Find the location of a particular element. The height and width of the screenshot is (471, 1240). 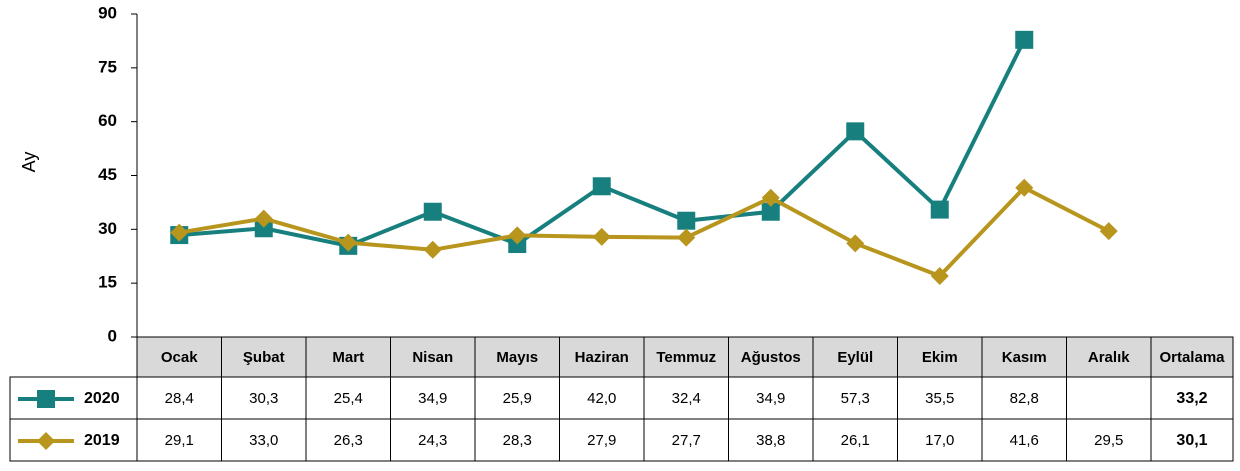

column-header: Nisan is located at coordinates (432, 357).